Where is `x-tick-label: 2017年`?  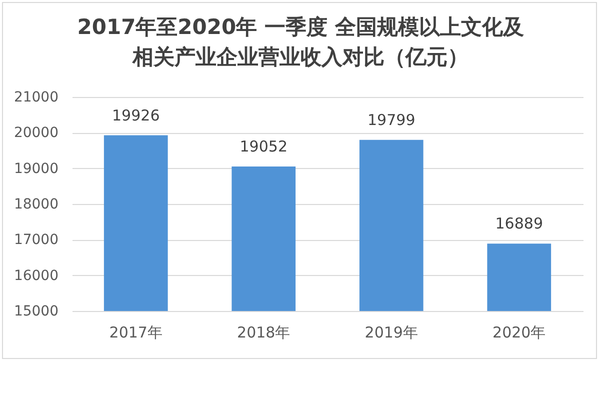
x-tick-label: 2017年 is located at coordinates (135, 333).